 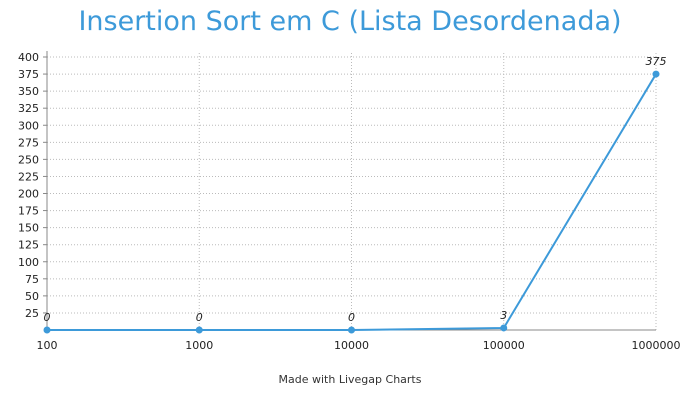 I want to click on y-tick-label: 350, so click(x=28, y=91).